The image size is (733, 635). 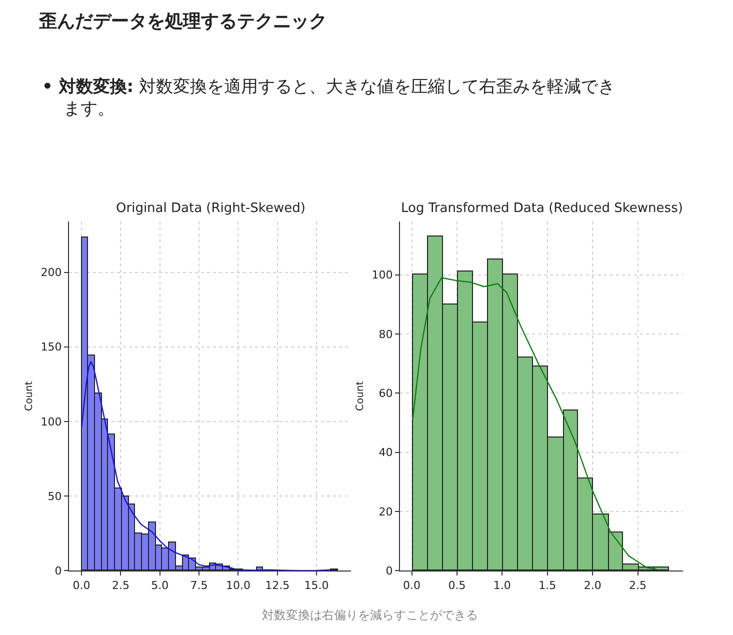 I want to click on y-tick-label: 50, so click(x=55, y=496).